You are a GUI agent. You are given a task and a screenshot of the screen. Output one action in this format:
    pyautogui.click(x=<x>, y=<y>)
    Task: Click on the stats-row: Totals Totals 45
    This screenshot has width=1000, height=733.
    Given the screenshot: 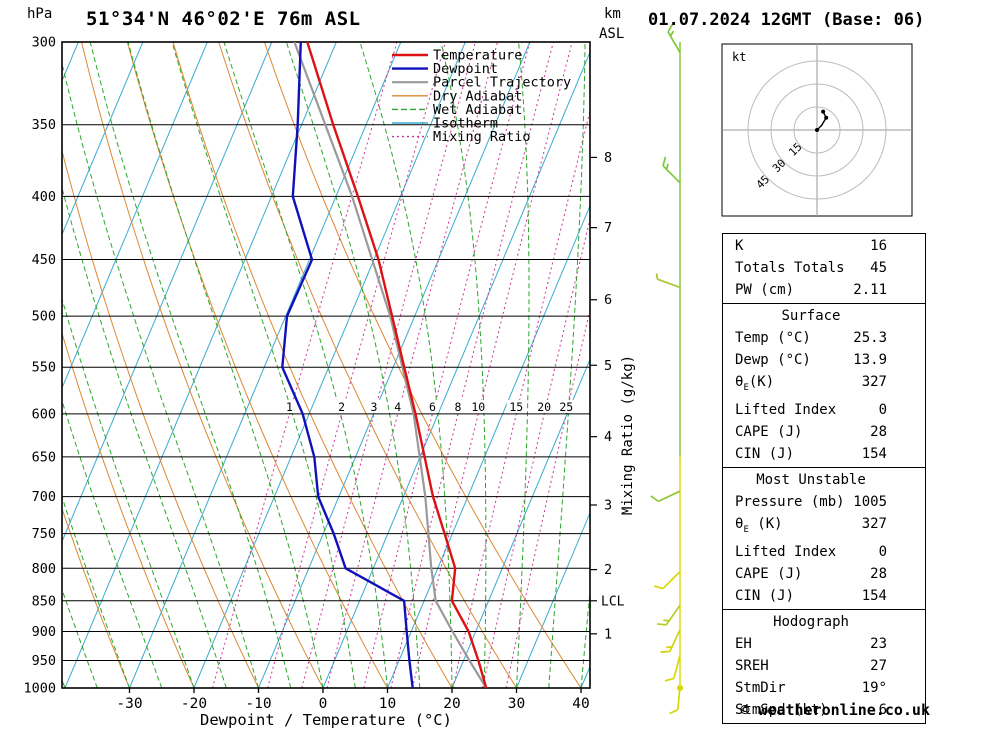 What is the action you would take?
    pyautogui.click(x=824, y=268)
    